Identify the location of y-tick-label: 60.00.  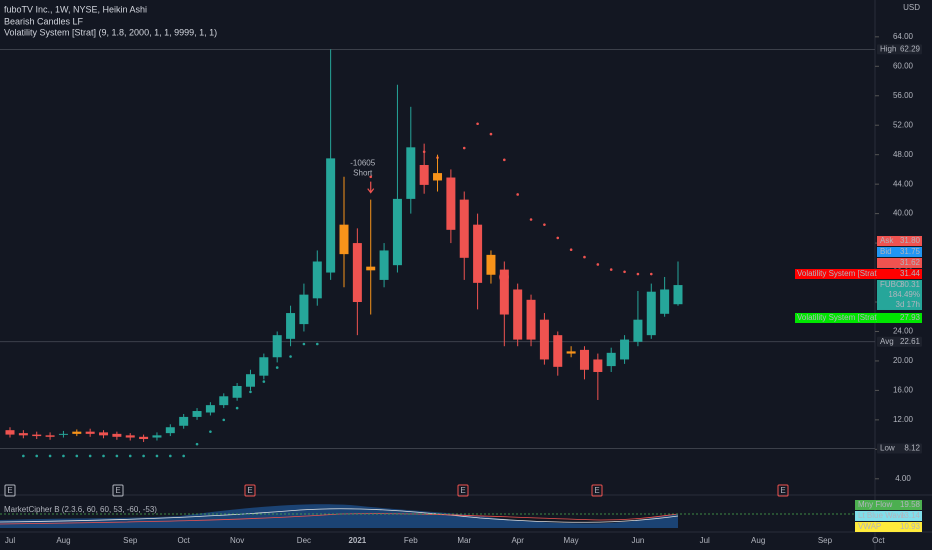
(903, 65).